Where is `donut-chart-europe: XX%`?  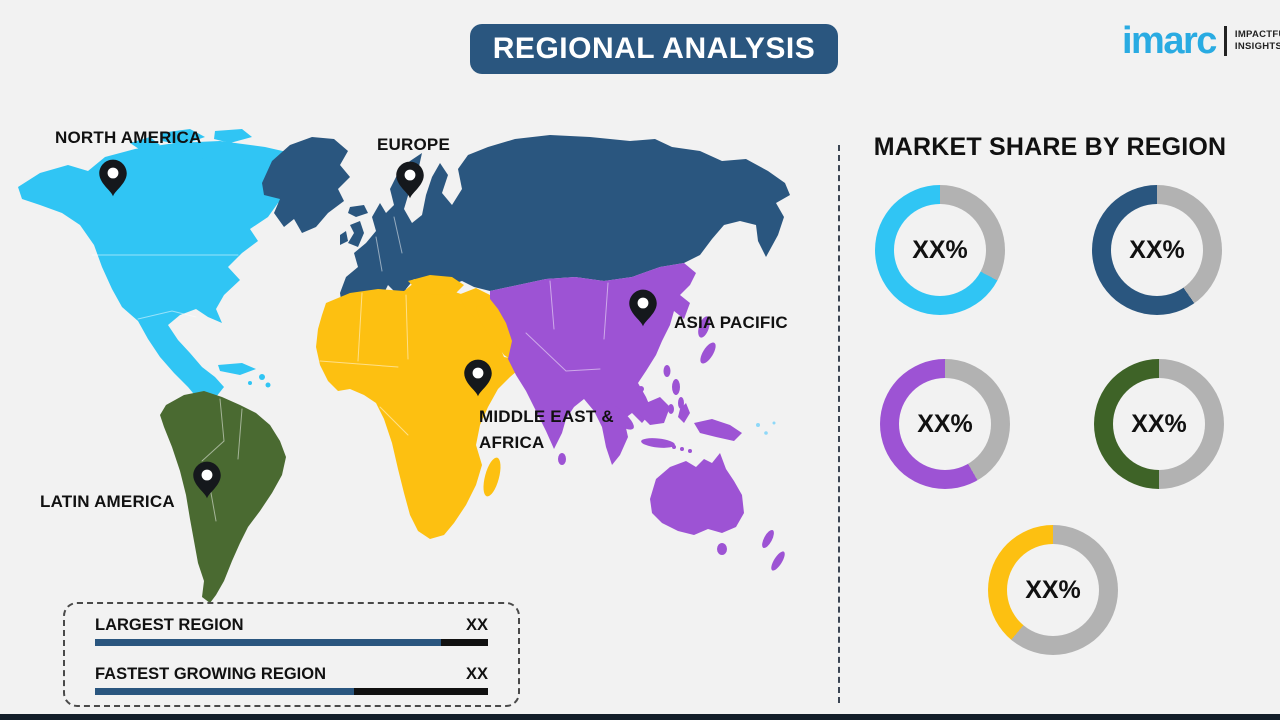 donut-chart-europe: XX% is located at coordinates (1157, 250).